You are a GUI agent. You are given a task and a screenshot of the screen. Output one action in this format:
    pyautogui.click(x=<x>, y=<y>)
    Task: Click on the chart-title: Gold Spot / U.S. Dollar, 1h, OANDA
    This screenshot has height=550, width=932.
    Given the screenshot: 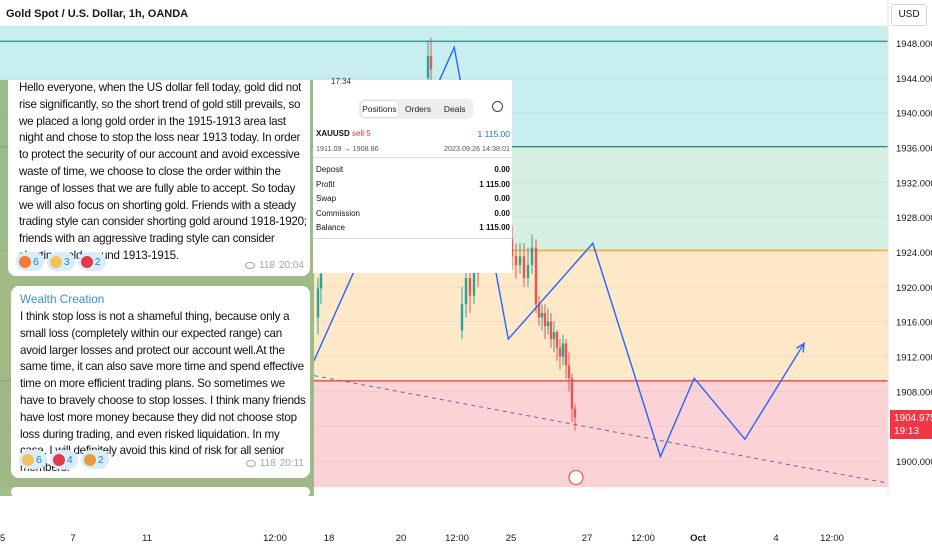 What is the action you would take?
    pyautogui.click(x=97, y=14)
    